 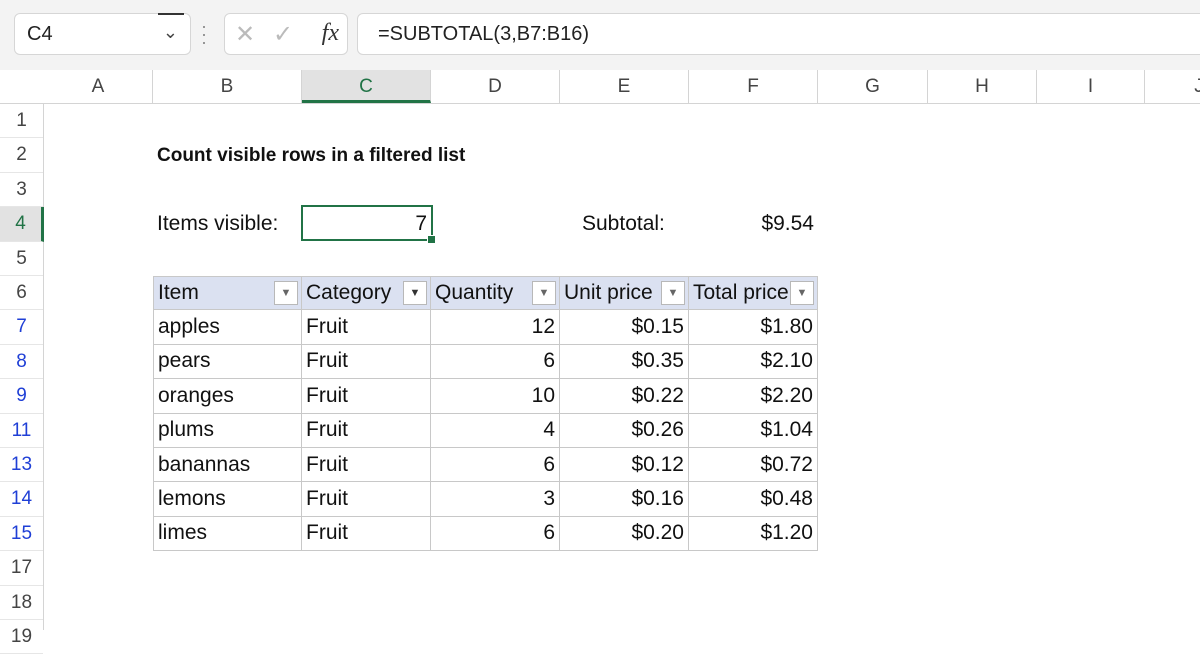 What do you see at coordinates (1091, 86) in the screenshot?
I see `column-header-i: I` at bounding box center [1091, 86].